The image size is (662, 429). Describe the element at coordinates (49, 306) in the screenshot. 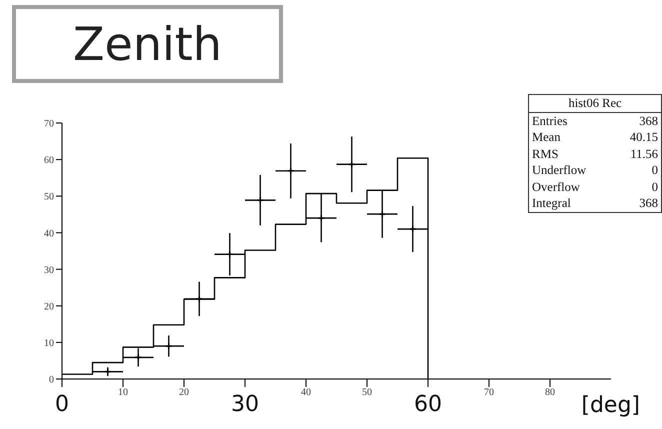

I see `y-tick-label: 20` at that location.